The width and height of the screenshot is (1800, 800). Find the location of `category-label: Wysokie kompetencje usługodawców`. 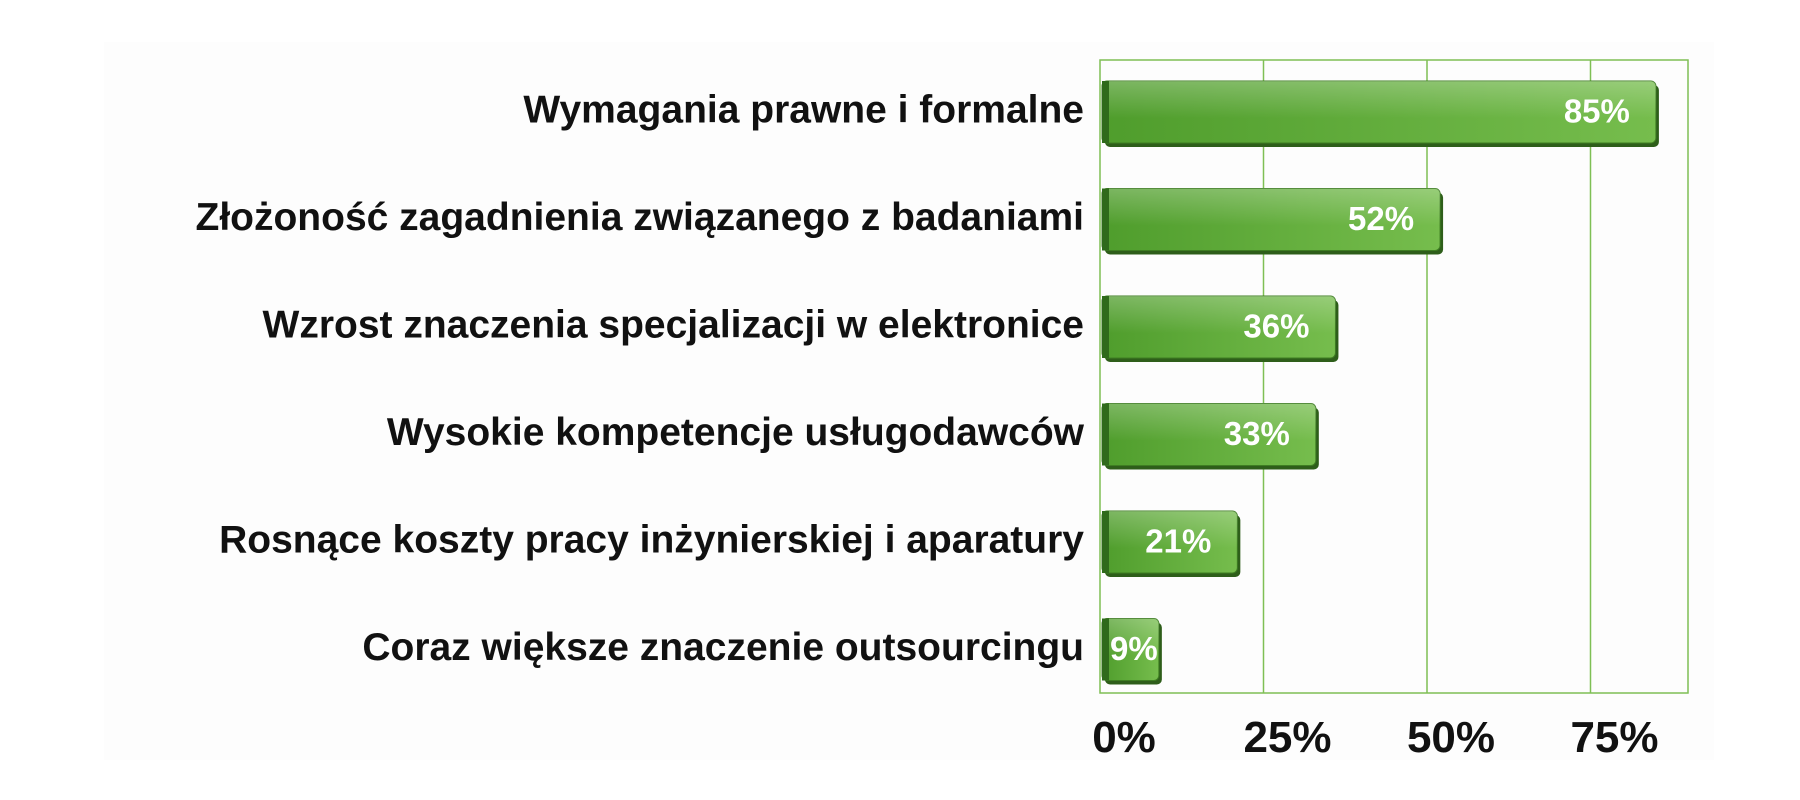

category-label: Wysokie kompetencje usługodawców is located at coordinates (736, 432).